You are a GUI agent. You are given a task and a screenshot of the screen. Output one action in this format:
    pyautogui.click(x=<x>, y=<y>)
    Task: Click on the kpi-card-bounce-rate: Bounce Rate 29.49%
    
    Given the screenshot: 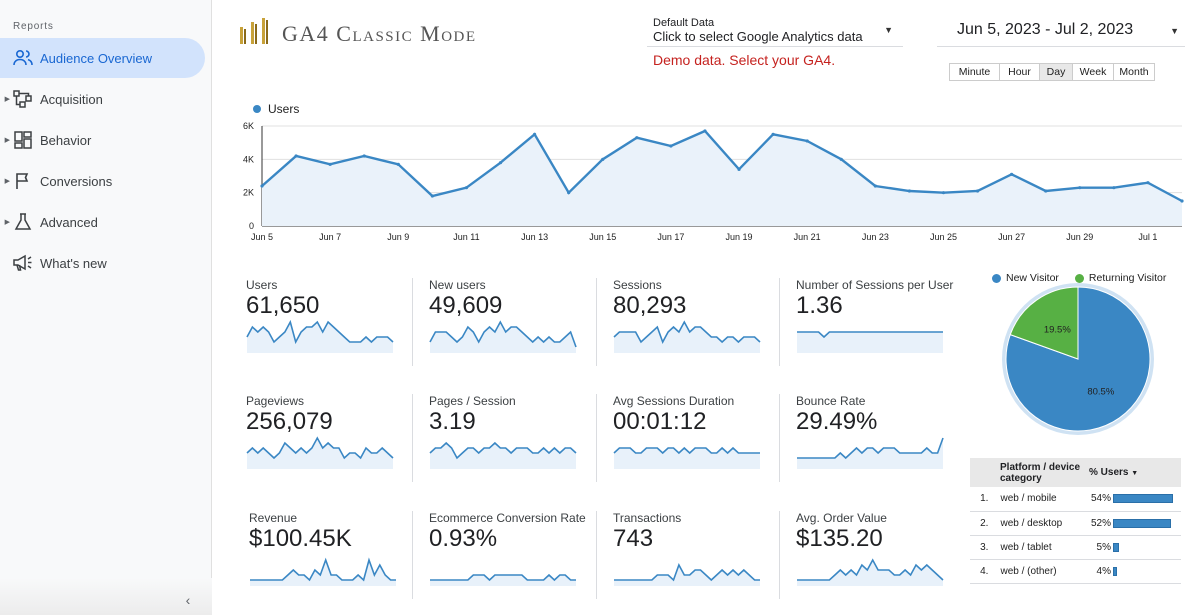 What is the action you would take?
    pyautogui.click(x=876, y=449)
    